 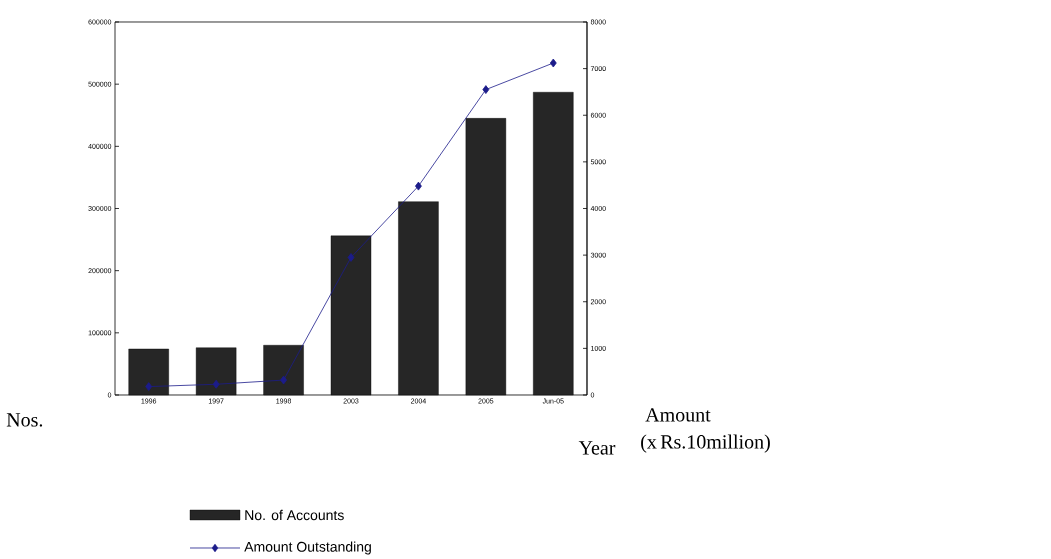 What do you see at coordinates (294, 515) in the screenshot?
I see `legend-label: No. of Accounts` at bounding box center [294, 515].